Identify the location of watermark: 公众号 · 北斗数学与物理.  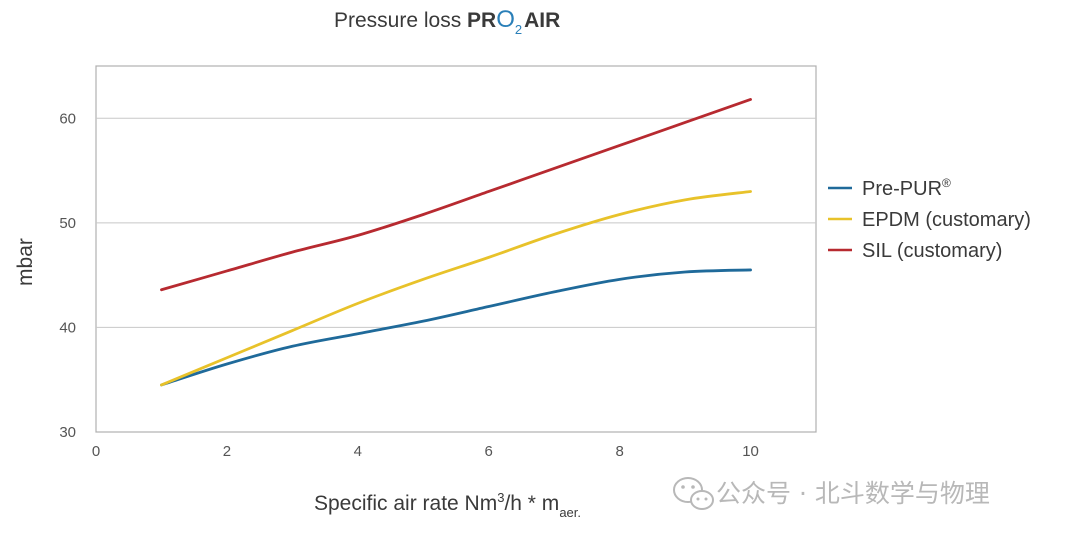
(831, 493).